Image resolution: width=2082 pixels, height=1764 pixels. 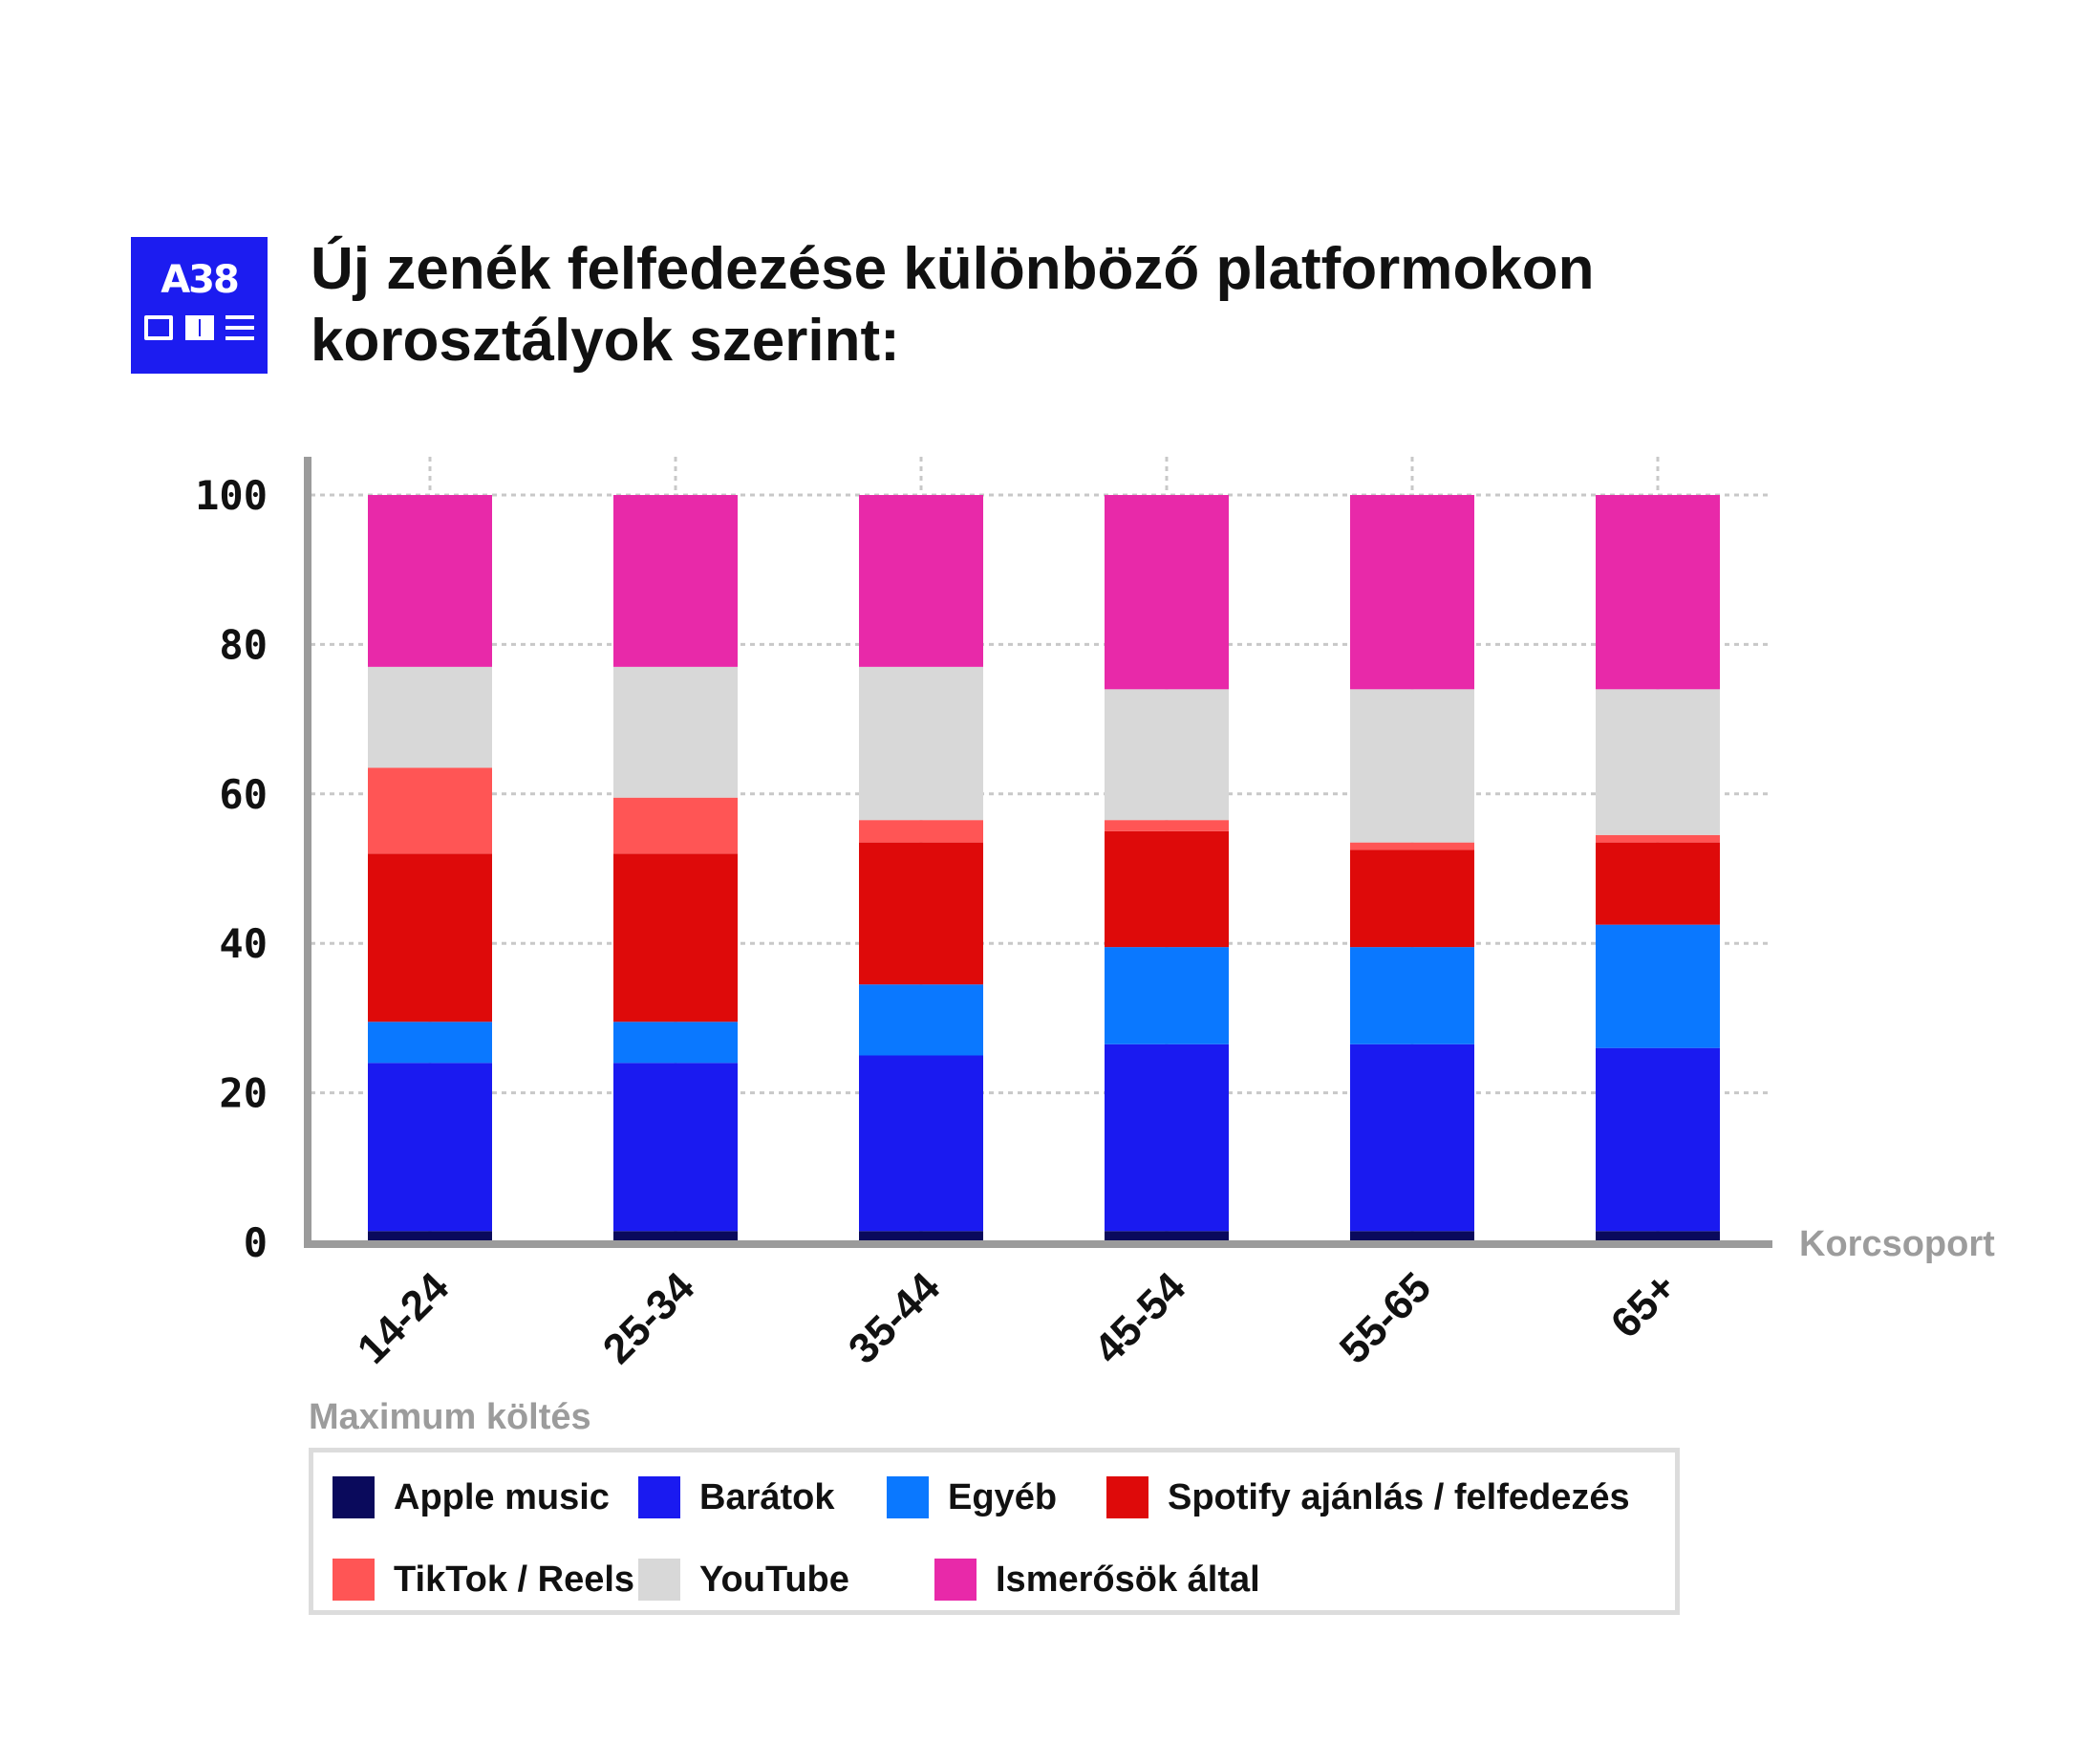 What do you see at coordinates (430, 1237) in the screenshot?
I see `bar-segment-14-24-apple-music` at bounding box center [430, 1237].